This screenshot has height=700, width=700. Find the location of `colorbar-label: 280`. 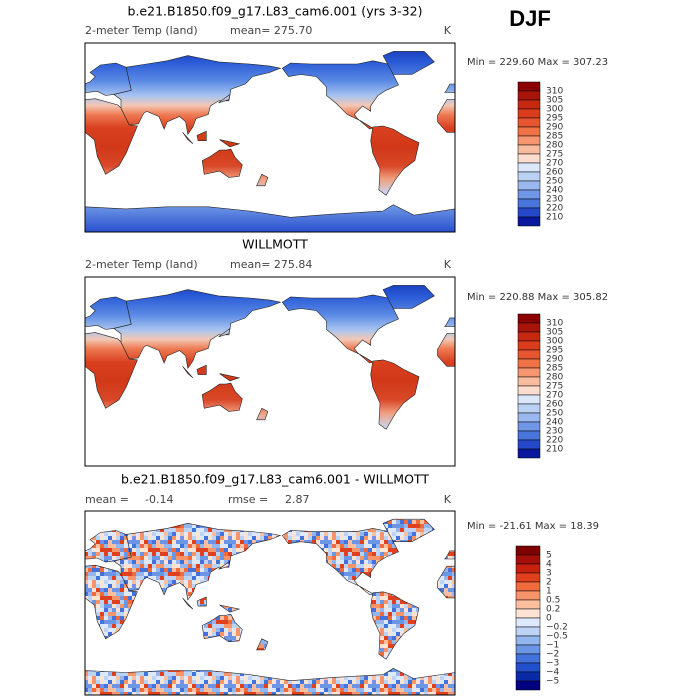

colorbar-label: 280 is located at coordinates (554, 378).